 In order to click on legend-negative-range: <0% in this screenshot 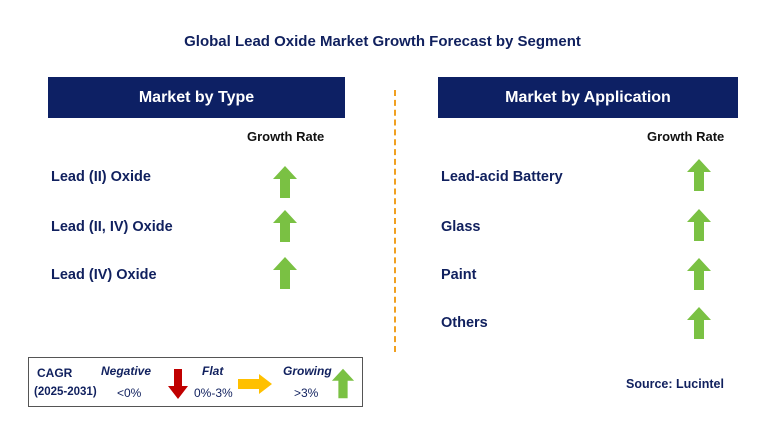, I will do `click(129, 393)`.